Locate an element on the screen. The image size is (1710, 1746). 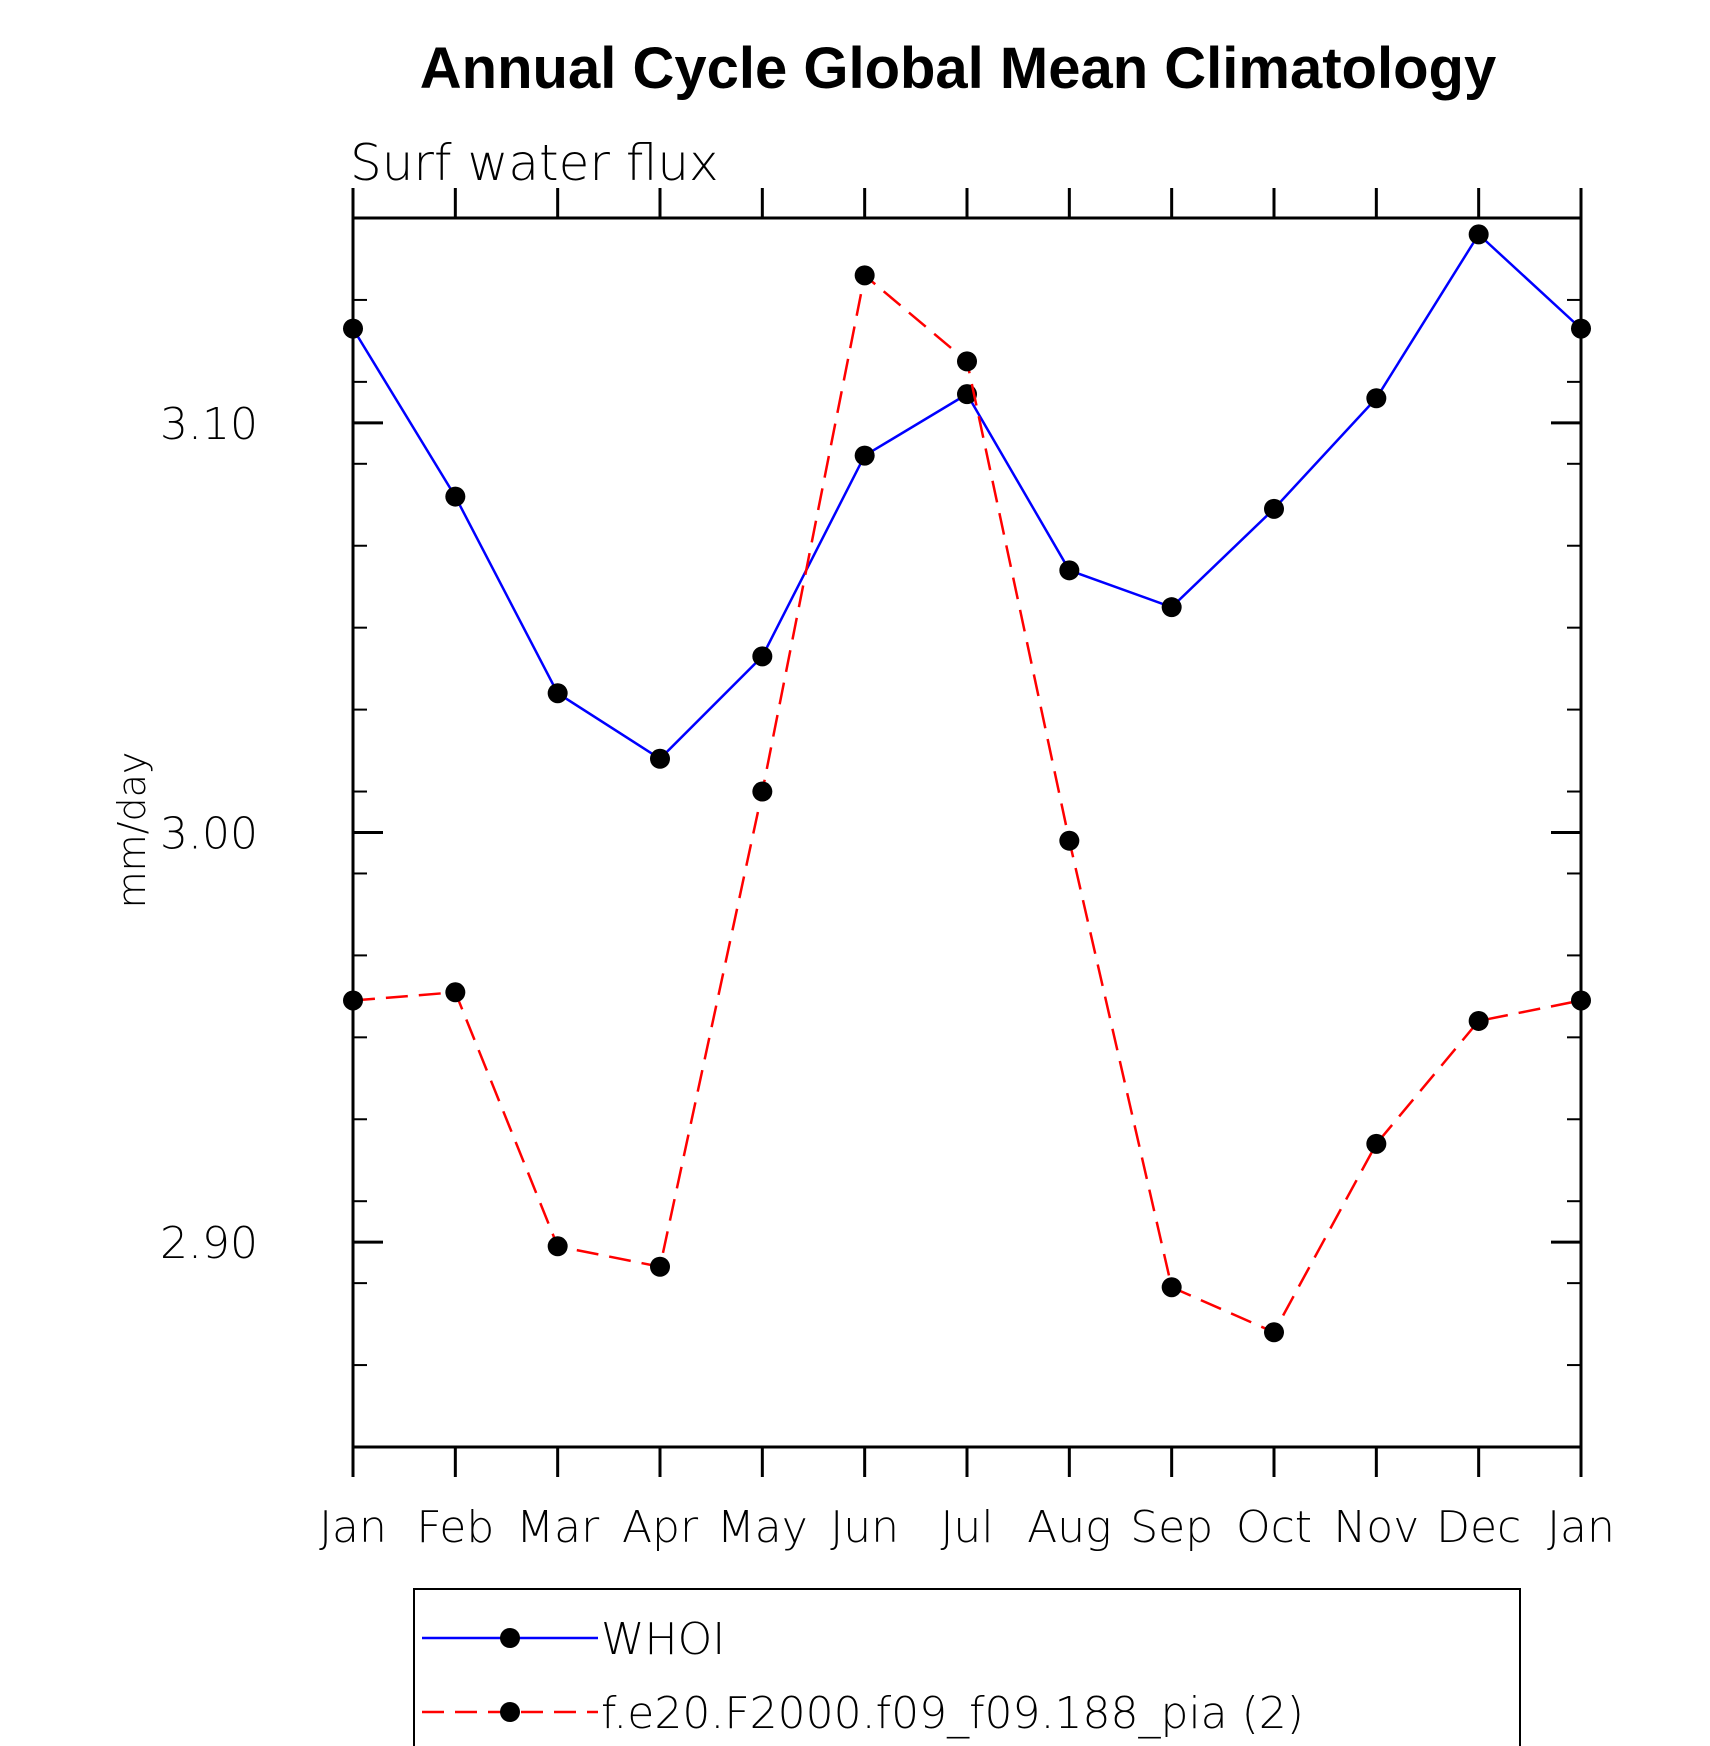
x-tick-label: Apr is located at coordinates (660, 1527).